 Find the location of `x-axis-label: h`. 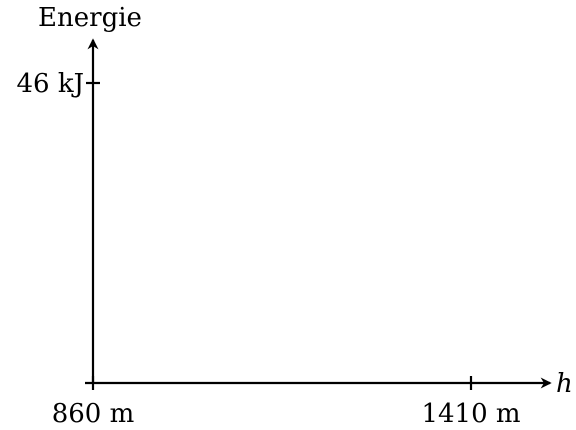

x-axis-label: h is located at coordinates (564, 384).